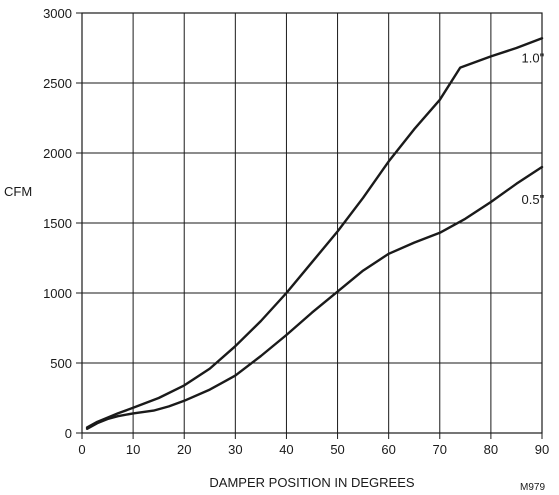  I want to click on x-tick-label: 90, so click(542, 449).